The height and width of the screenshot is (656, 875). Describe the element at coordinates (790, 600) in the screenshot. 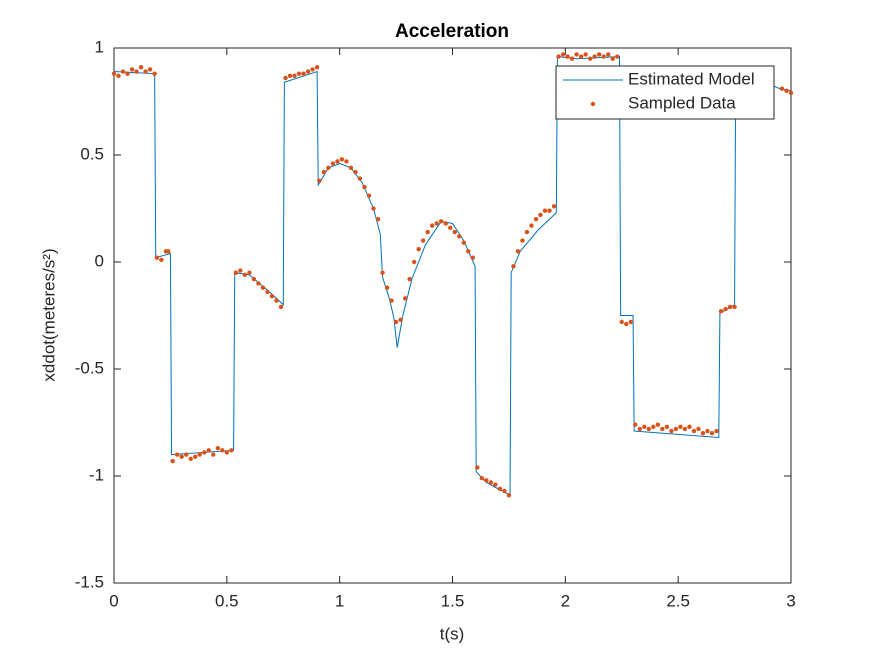

I see `x-tick-label: 3` at that location.